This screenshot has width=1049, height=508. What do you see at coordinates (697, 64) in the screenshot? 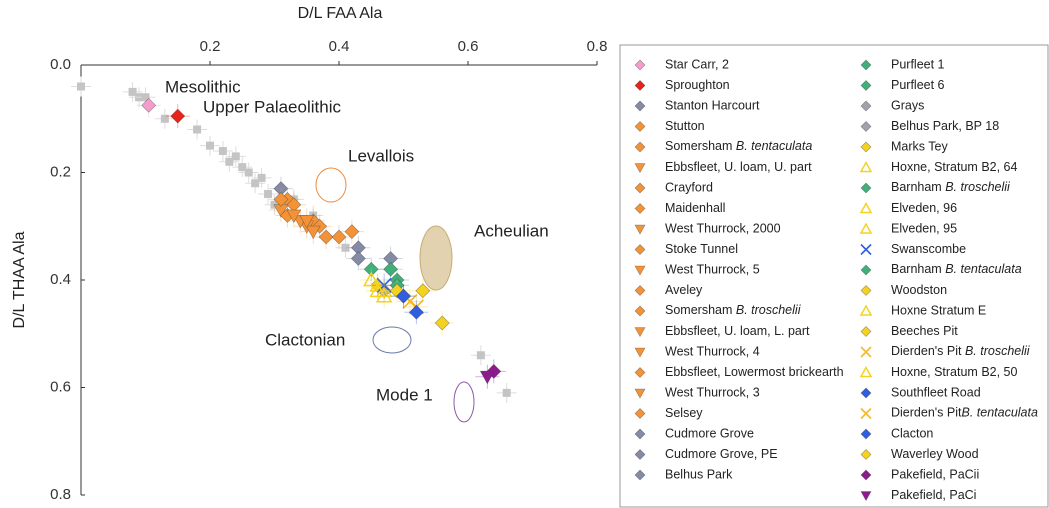
I see `legend-label: Star Carr, 2` at bounding box center [697, 64].